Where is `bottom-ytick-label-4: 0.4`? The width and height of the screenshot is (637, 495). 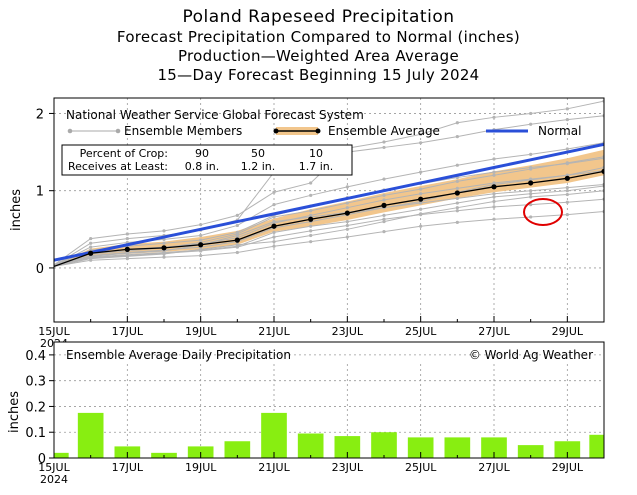 bottom-ytick-label-4: 0.4 is located at coordinates (35, 356).